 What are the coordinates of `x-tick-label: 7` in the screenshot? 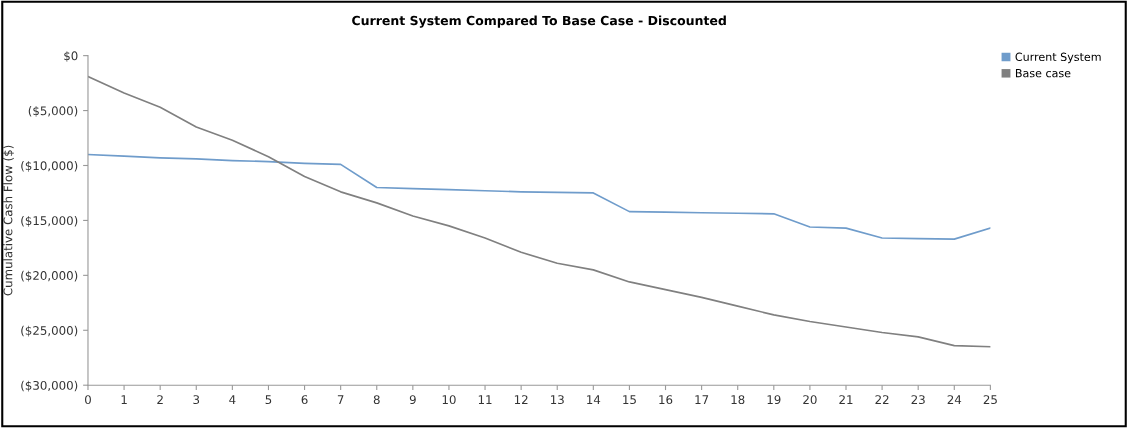 It's located at (340, 399).